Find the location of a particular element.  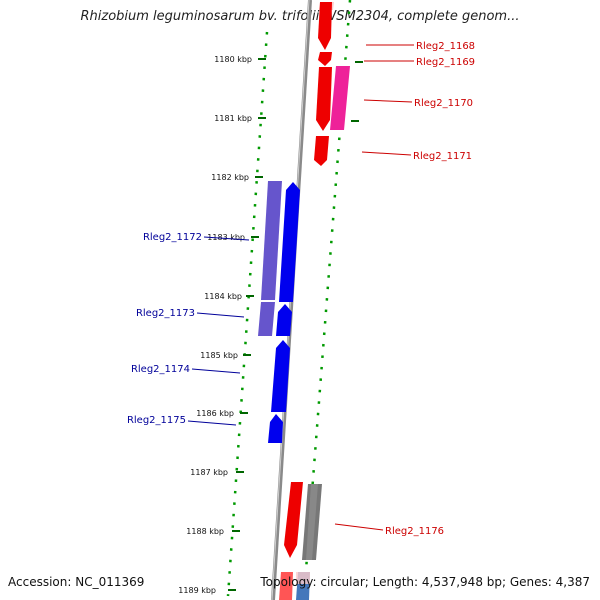

tick-label: 1188 kbp is located at coordinates (205, 531).